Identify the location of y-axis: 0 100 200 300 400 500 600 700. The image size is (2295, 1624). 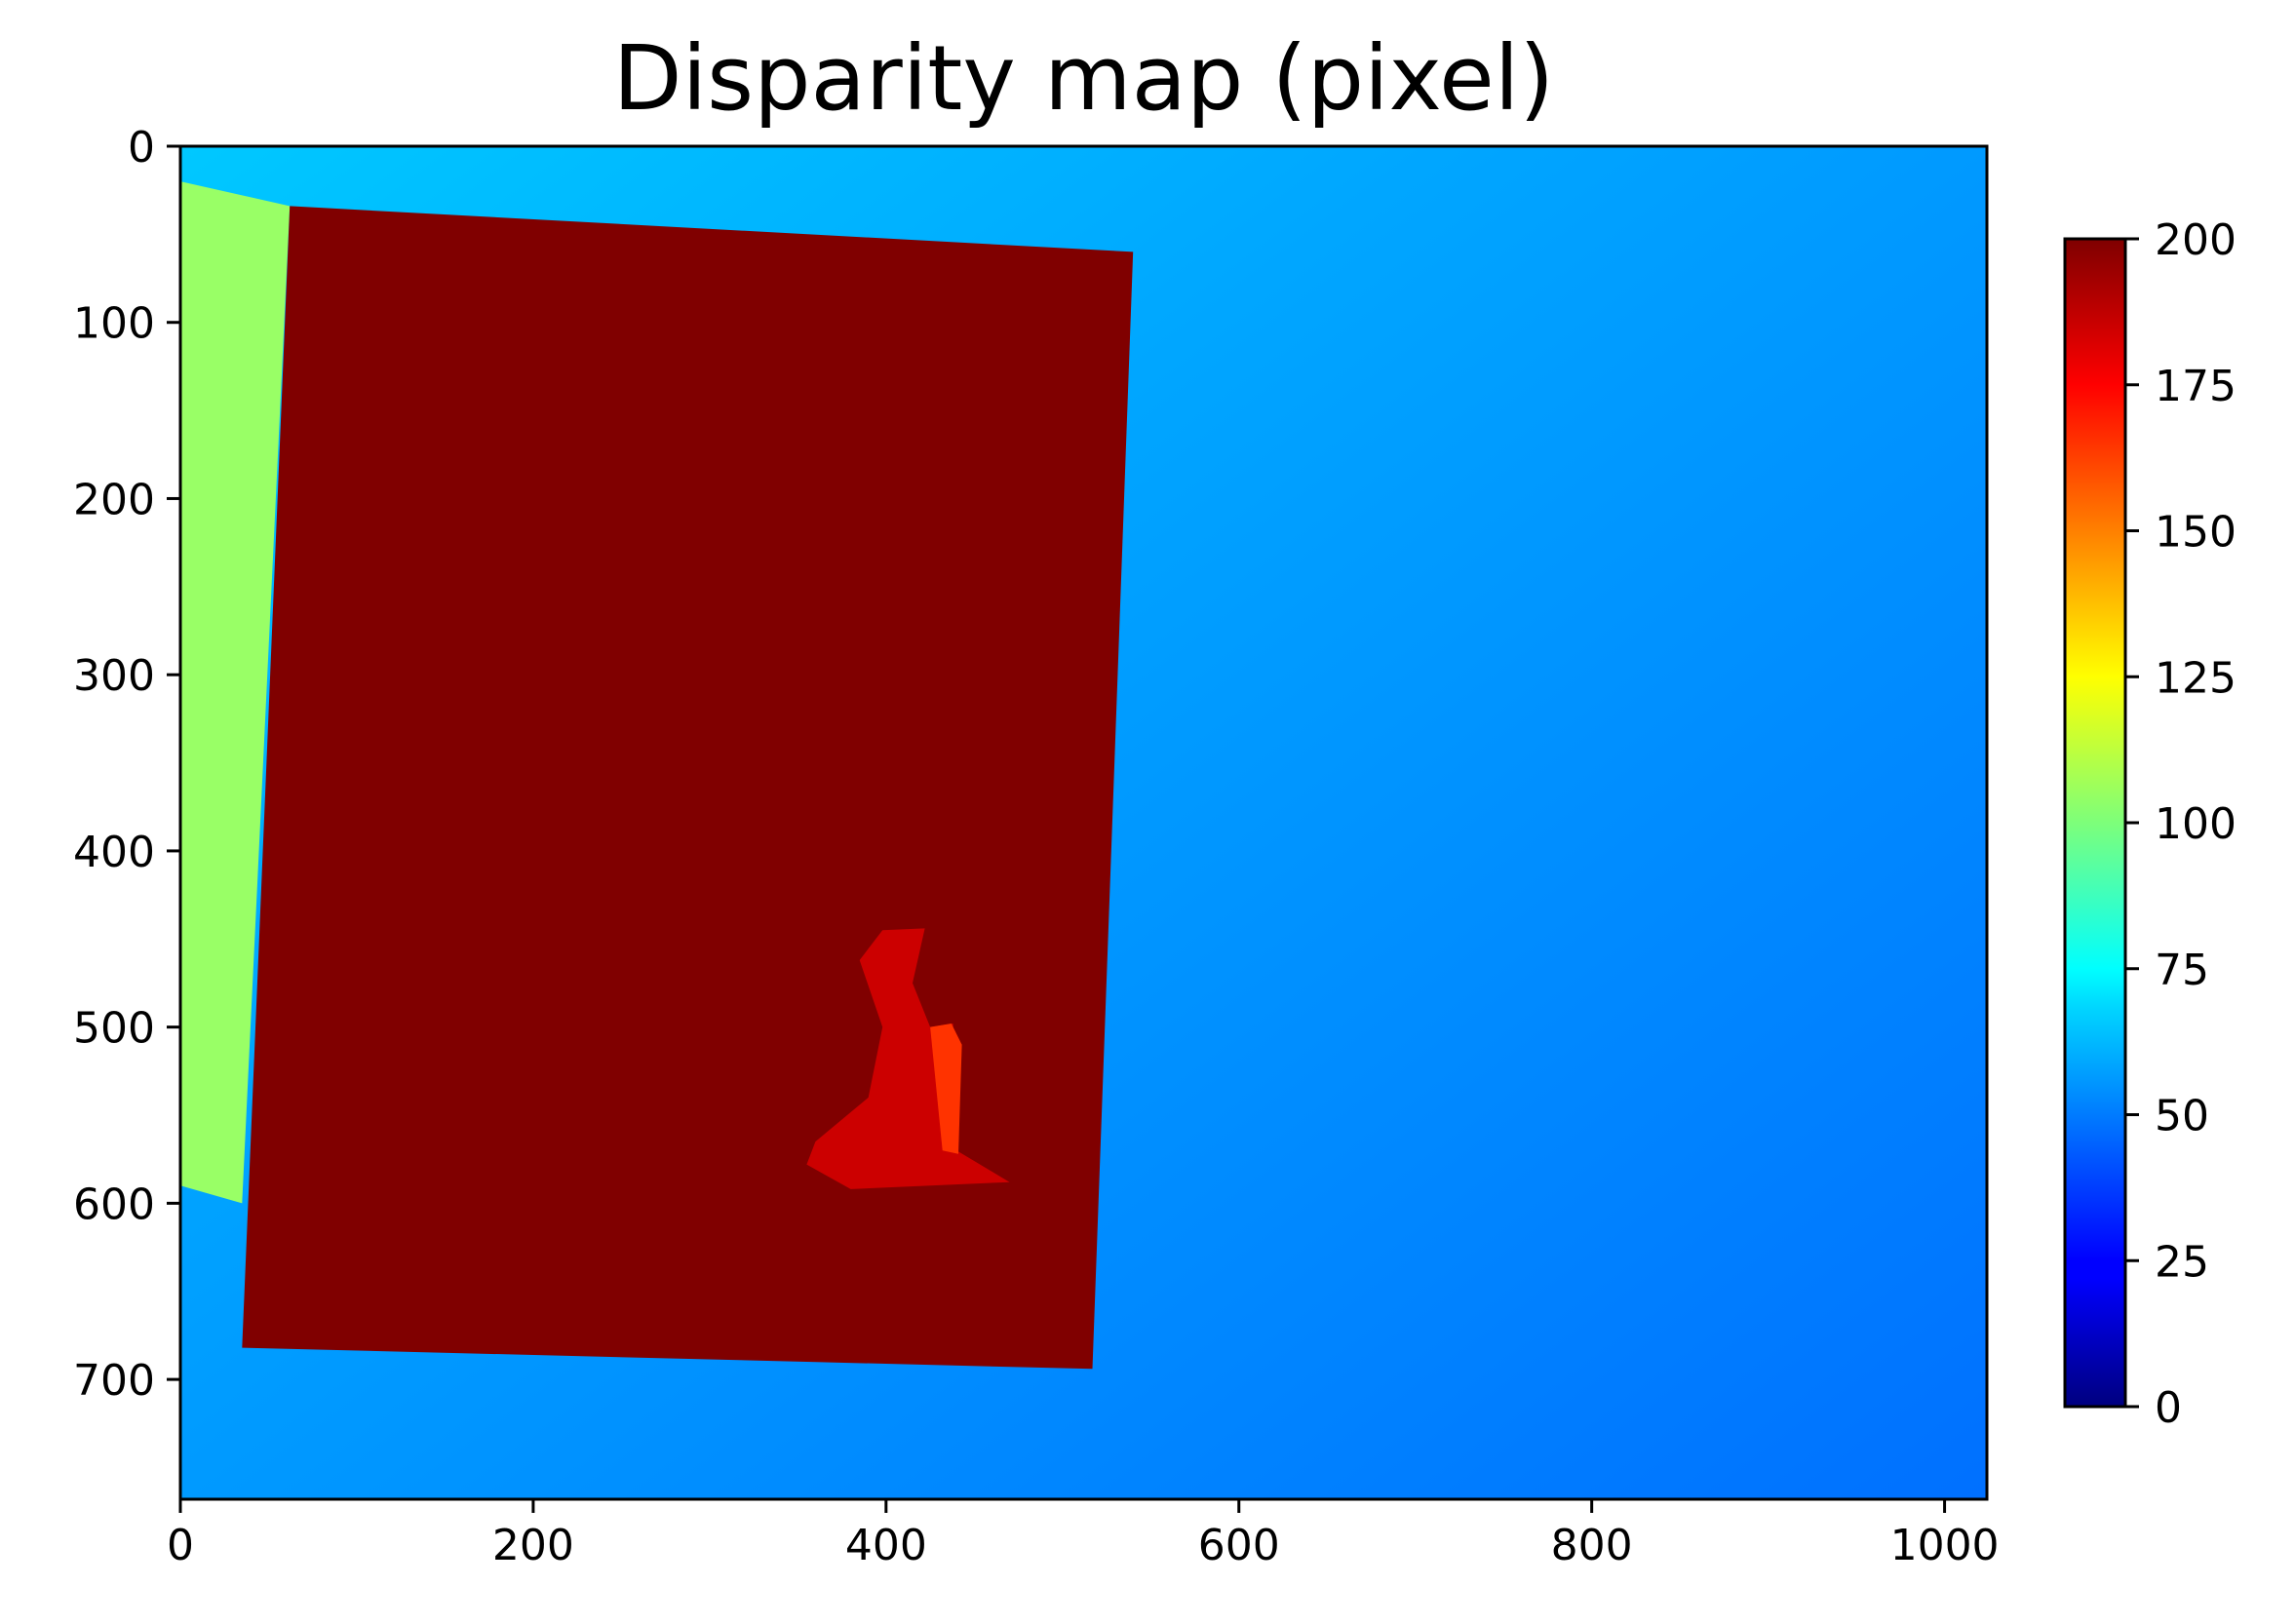
(126, 765).